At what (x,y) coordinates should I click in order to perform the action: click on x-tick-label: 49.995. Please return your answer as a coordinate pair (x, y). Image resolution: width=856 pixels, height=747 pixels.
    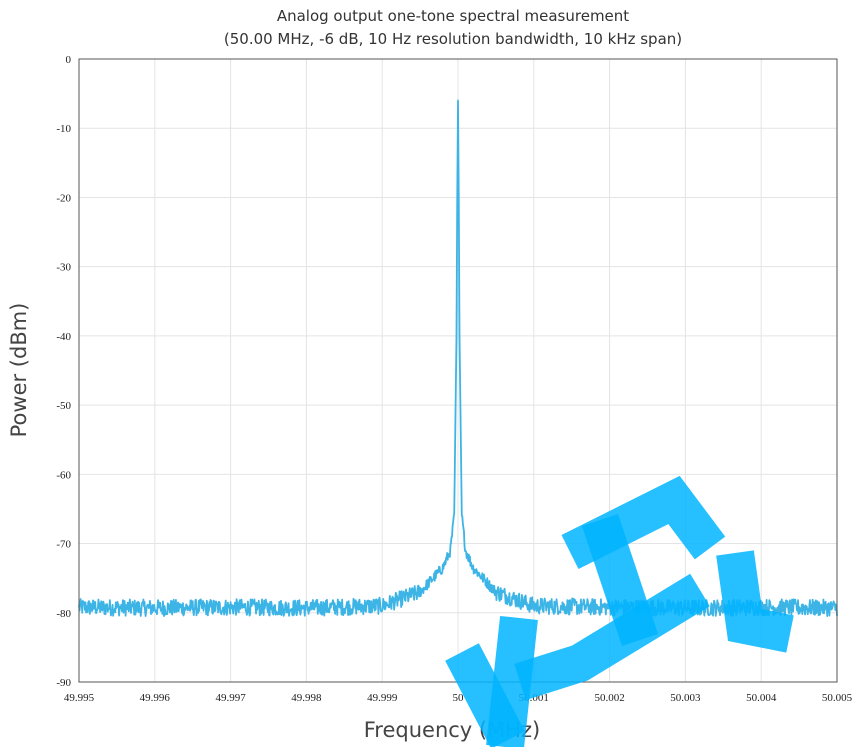
    Looking at the image, I should click on (79, 698).